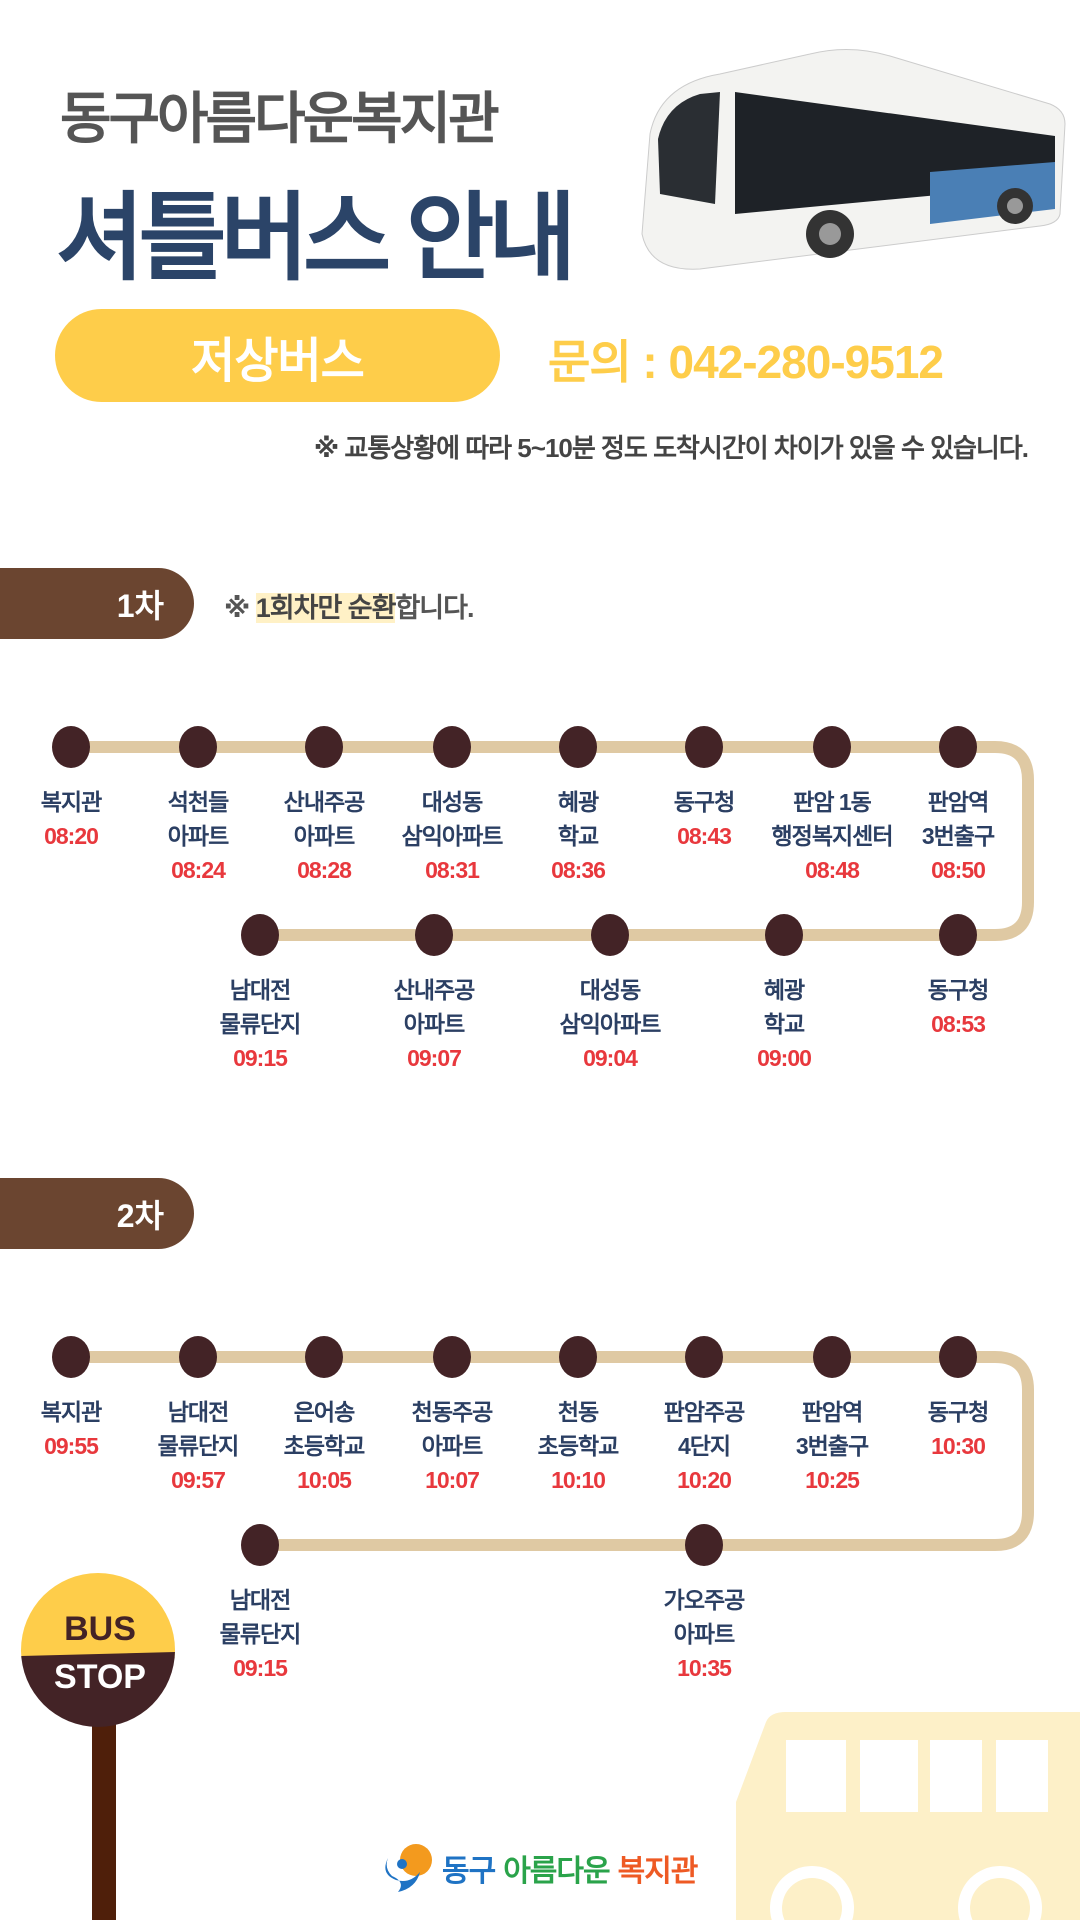  Describe the element at coordinates (260, 1058) in the screenshot. I see `stop-time: 09:15` at that location.